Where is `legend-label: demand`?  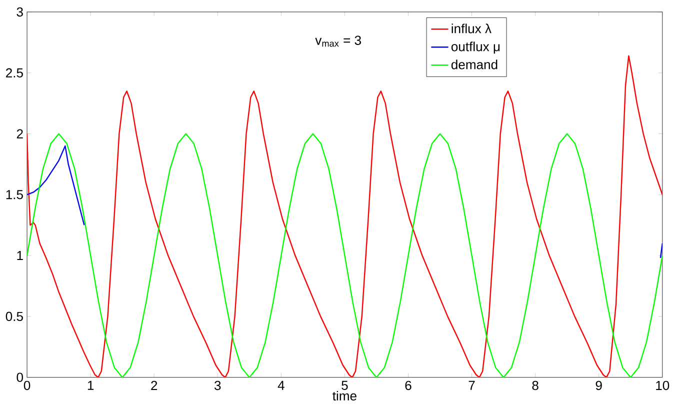 legend-label: demand is located at coordinates (474, 65).